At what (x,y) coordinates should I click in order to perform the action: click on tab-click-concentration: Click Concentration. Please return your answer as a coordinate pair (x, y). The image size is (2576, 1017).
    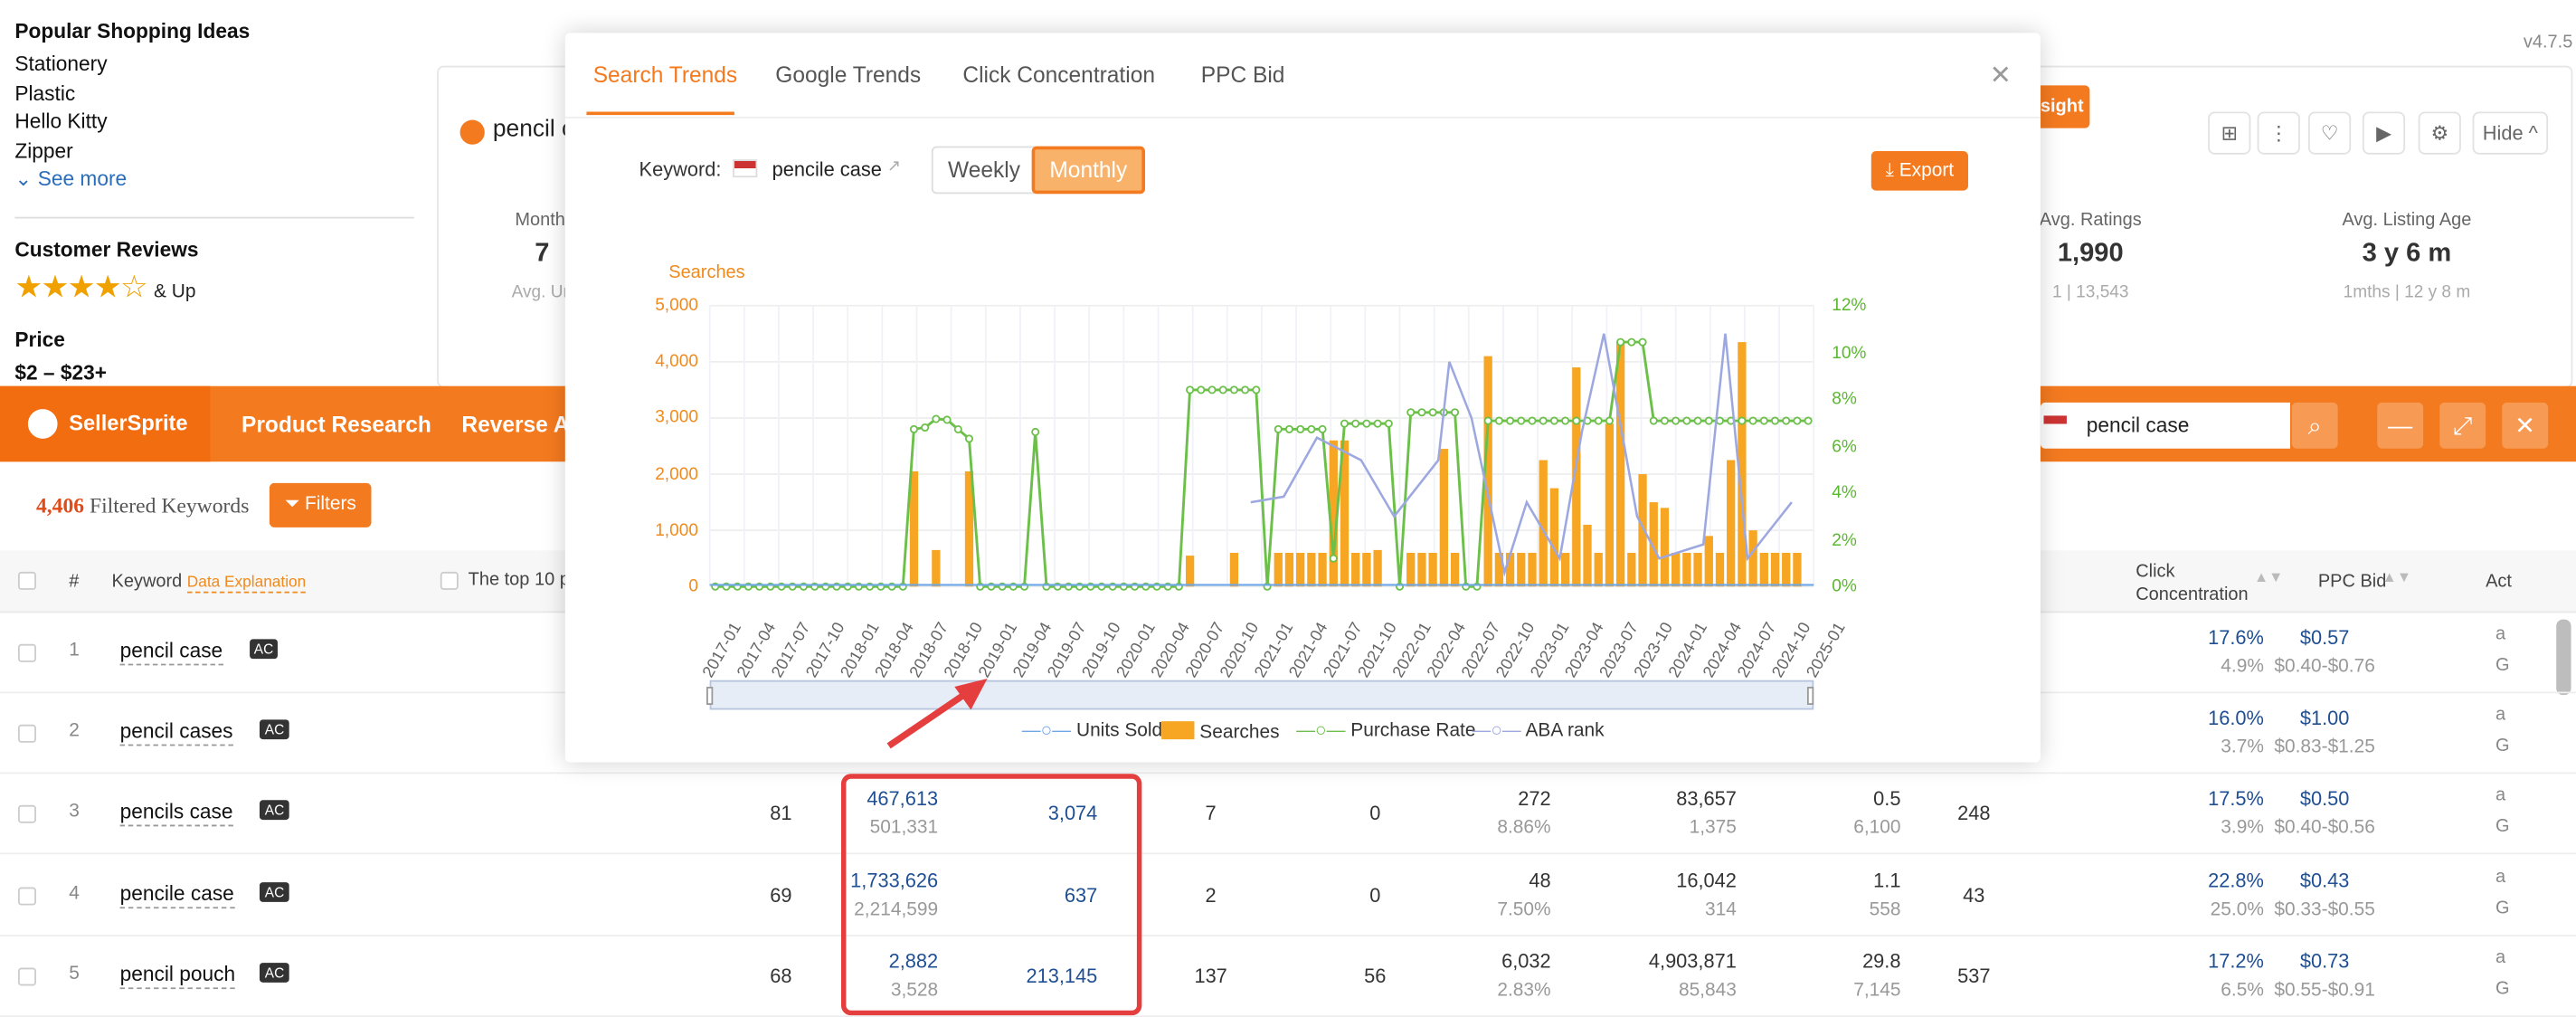
    Looking at the image, I should click on (1058, 75).